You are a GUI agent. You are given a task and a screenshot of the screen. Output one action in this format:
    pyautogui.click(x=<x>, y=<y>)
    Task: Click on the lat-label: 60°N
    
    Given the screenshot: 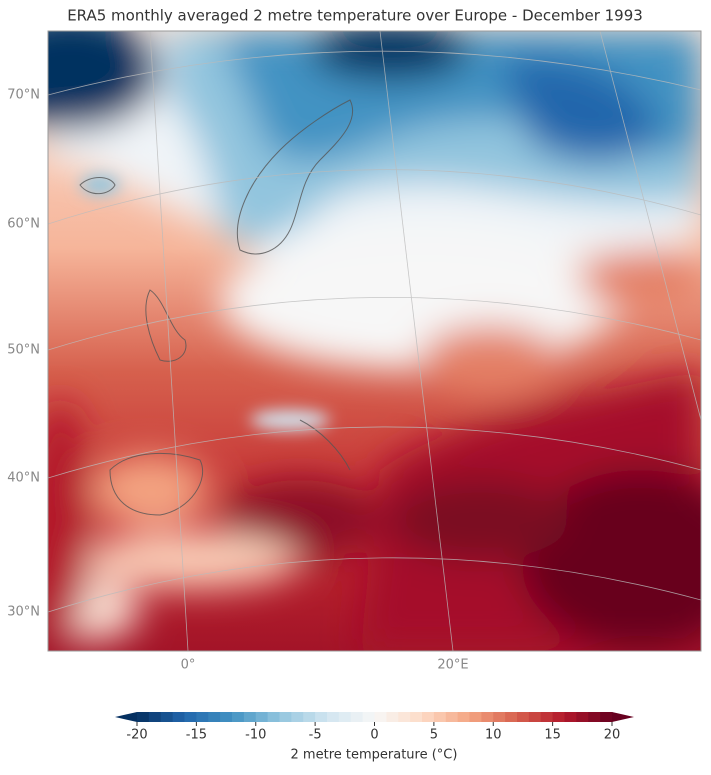 What is the action you would take?
    pyautogui.click(x=23, y=224)
    